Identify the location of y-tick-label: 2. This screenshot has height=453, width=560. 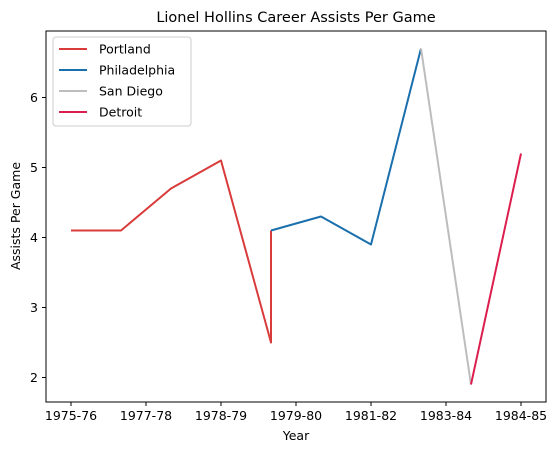
(34, 377).